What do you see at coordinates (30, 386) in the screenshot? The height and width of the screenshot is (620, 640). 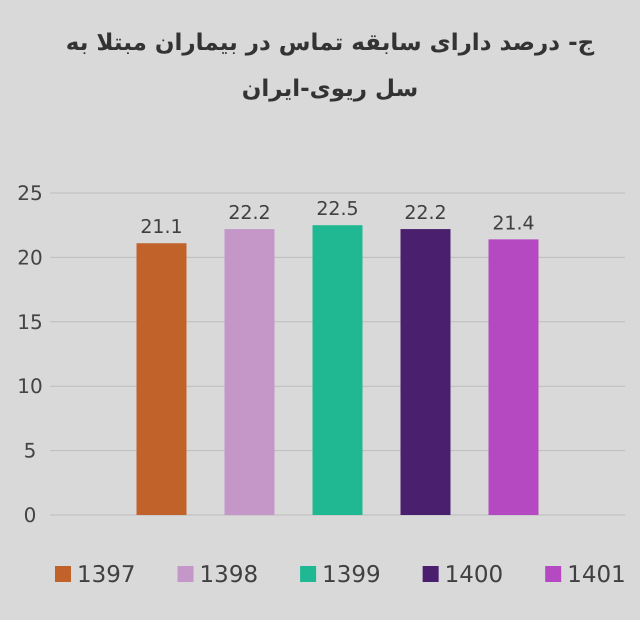 I see `y-tick-label: 10` at bounding box center [30, 386].